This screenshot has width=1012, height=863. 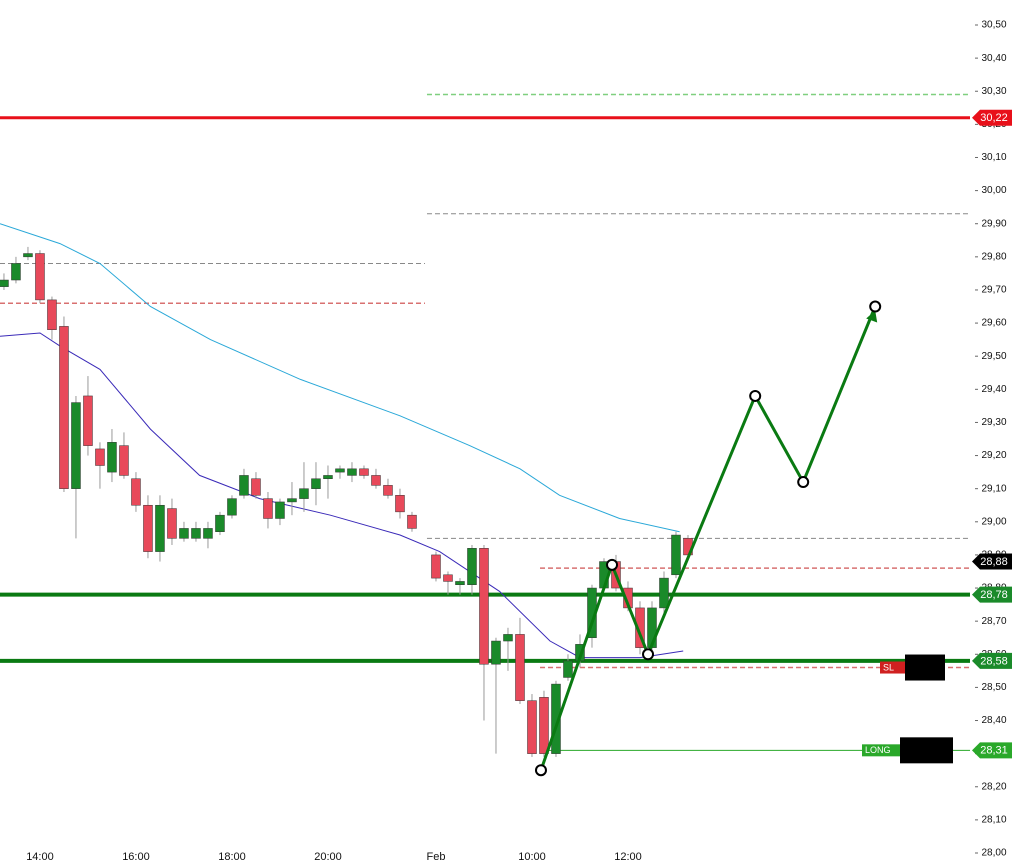 What do you see at coordinates (993, 422) in the screenshot?
I see `y-tick-label: 29,30` at bounding box center [993, 422].